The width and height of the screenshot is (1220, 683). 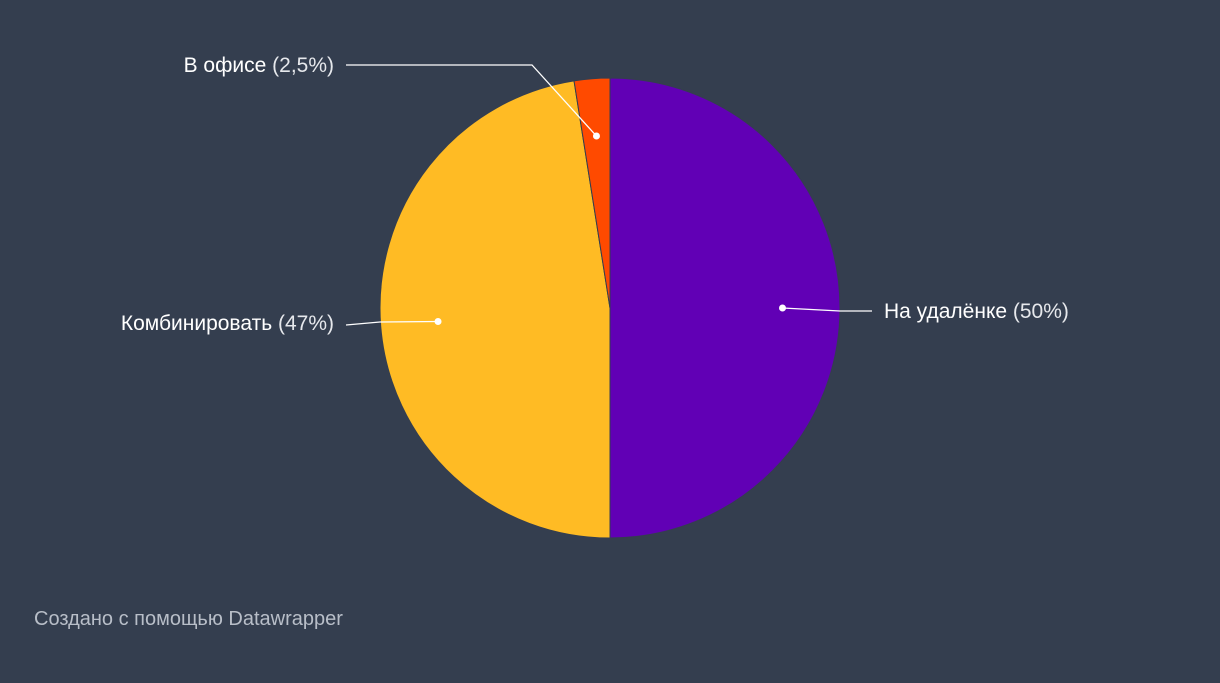 I want to click on slice-label: В офисе (2,5%), so click(x=259, y=65).